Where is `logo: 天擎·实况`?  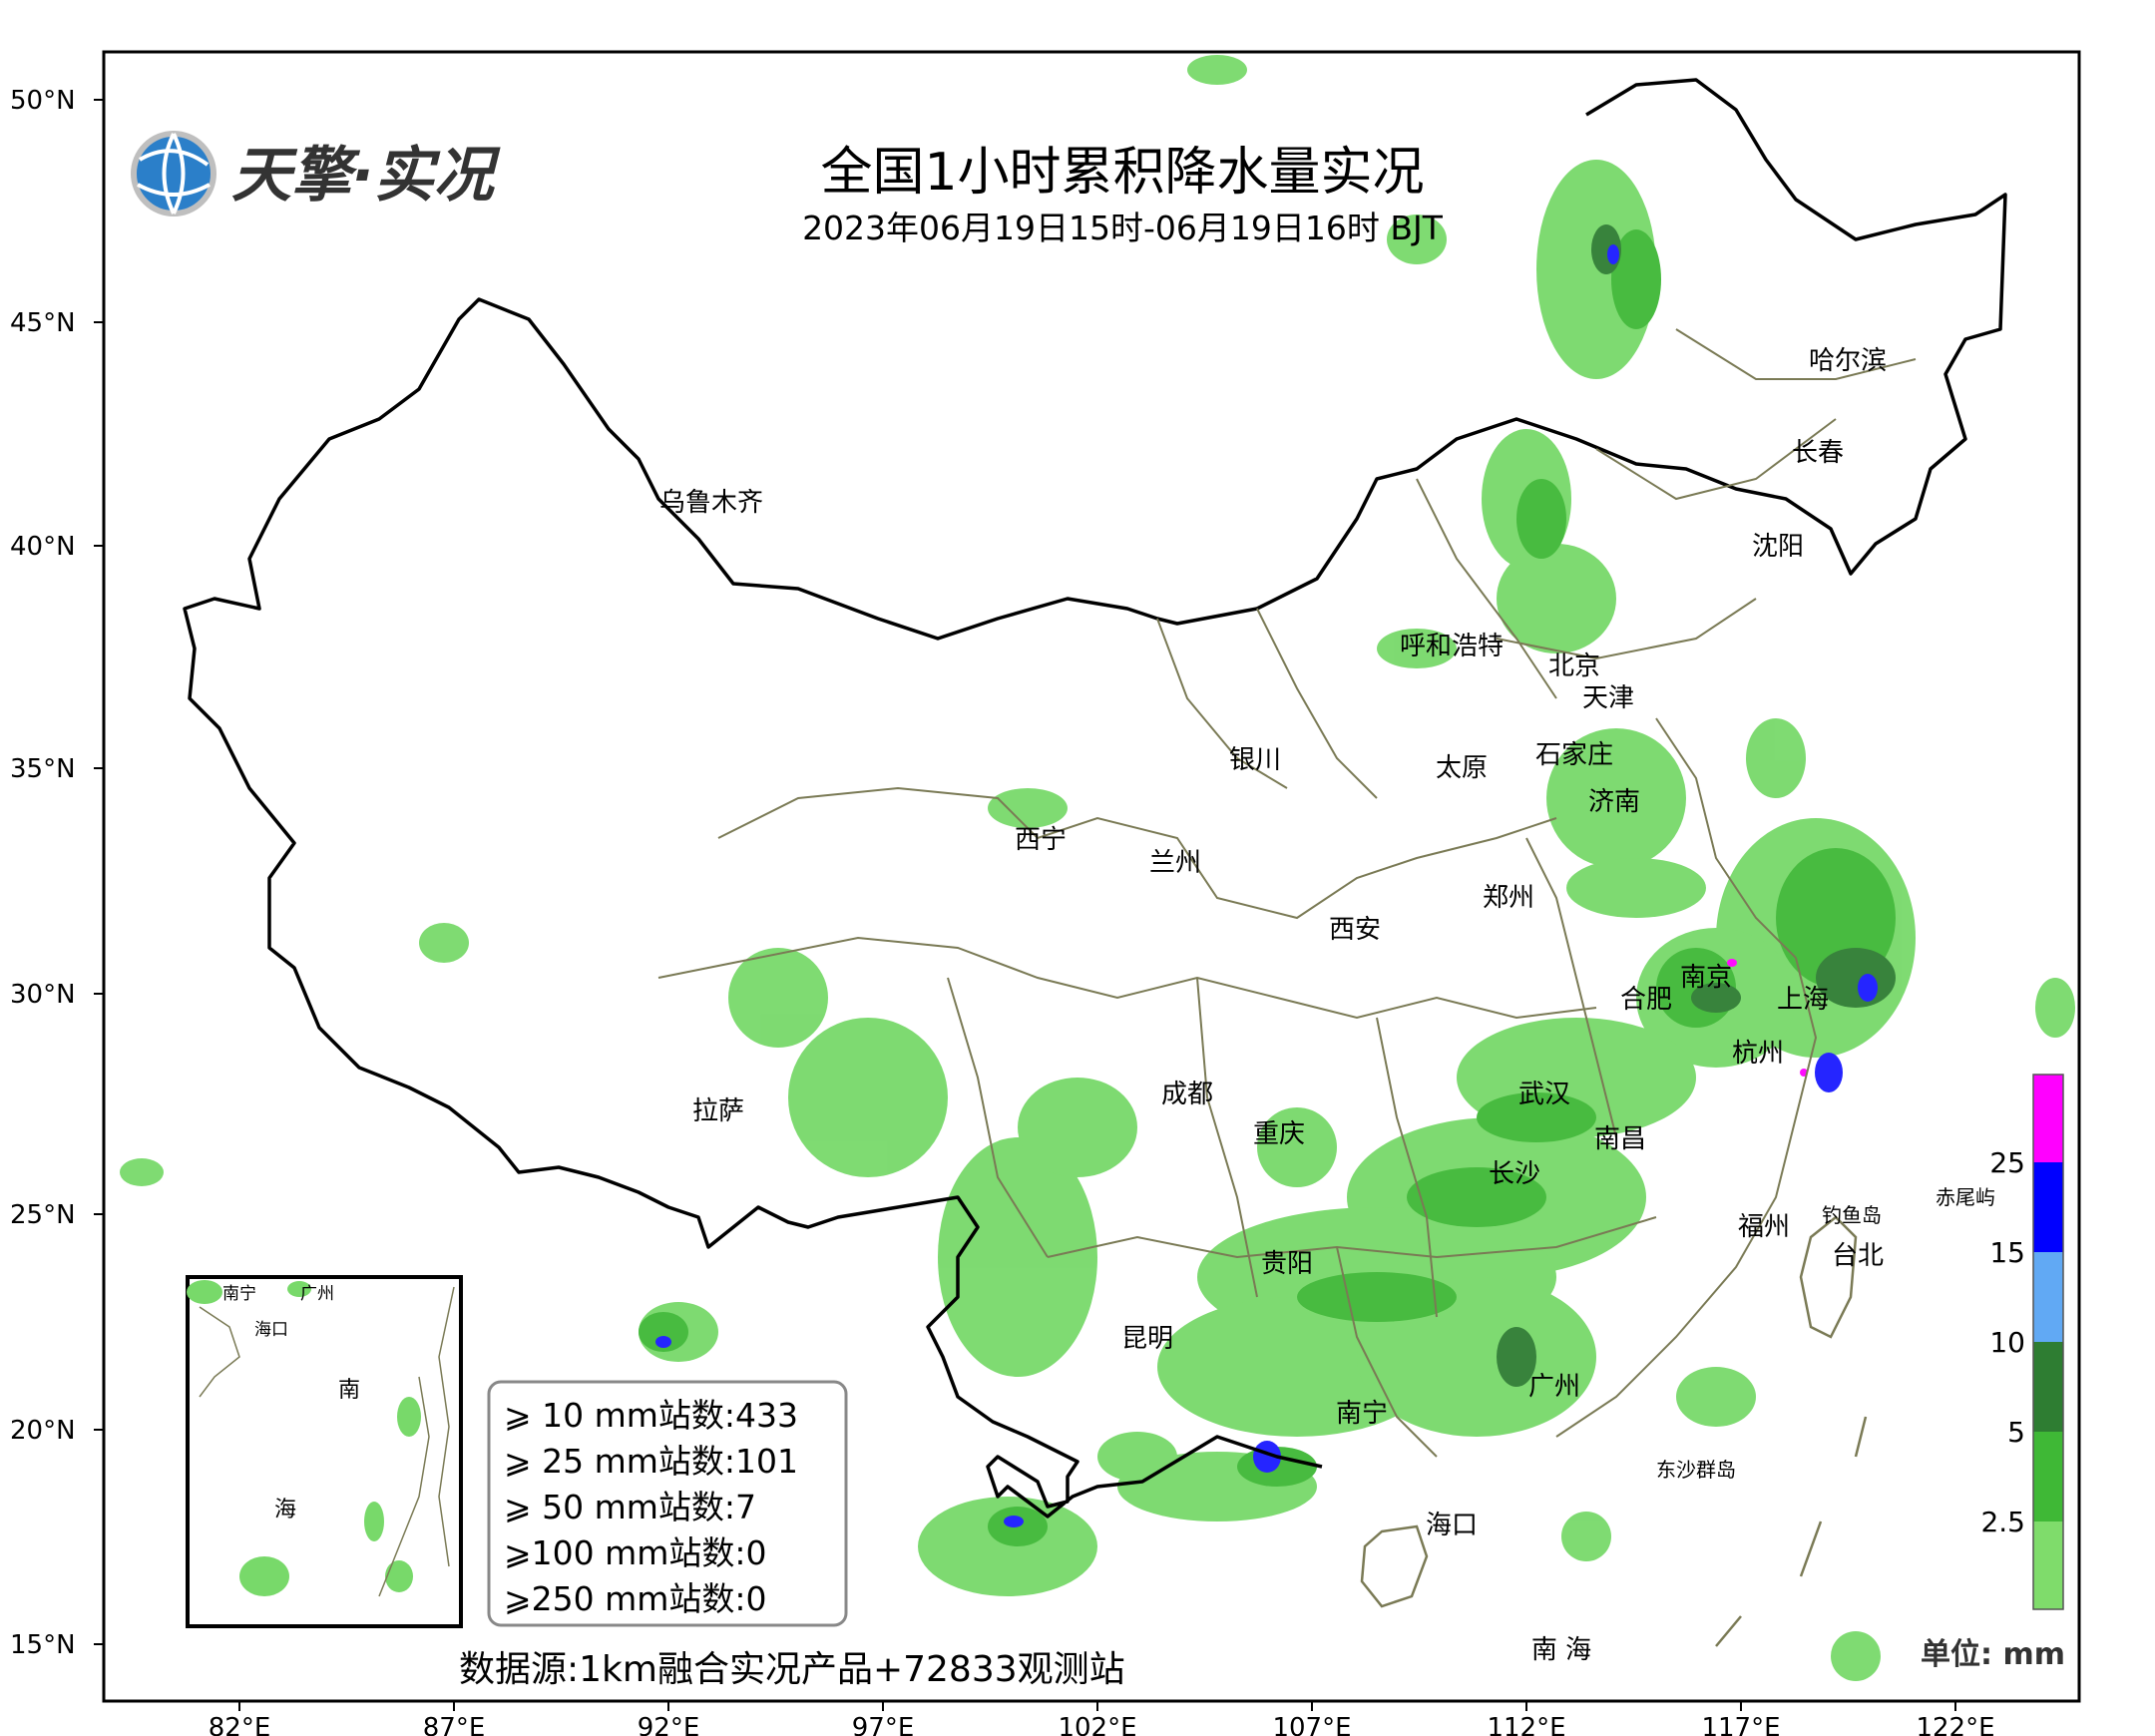 logo: 天擎·实况 is located at coordinates (316, 174).